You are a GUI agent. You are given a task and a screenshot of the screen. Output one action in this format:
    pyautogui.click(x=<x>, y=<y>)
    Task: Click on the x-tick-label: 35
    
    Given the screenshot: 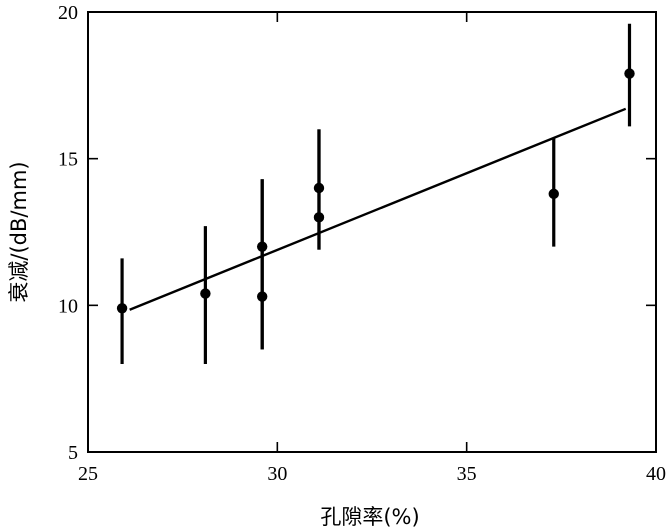 What is the action you would take?
    pyautogui.click(x=467, y=474)
    